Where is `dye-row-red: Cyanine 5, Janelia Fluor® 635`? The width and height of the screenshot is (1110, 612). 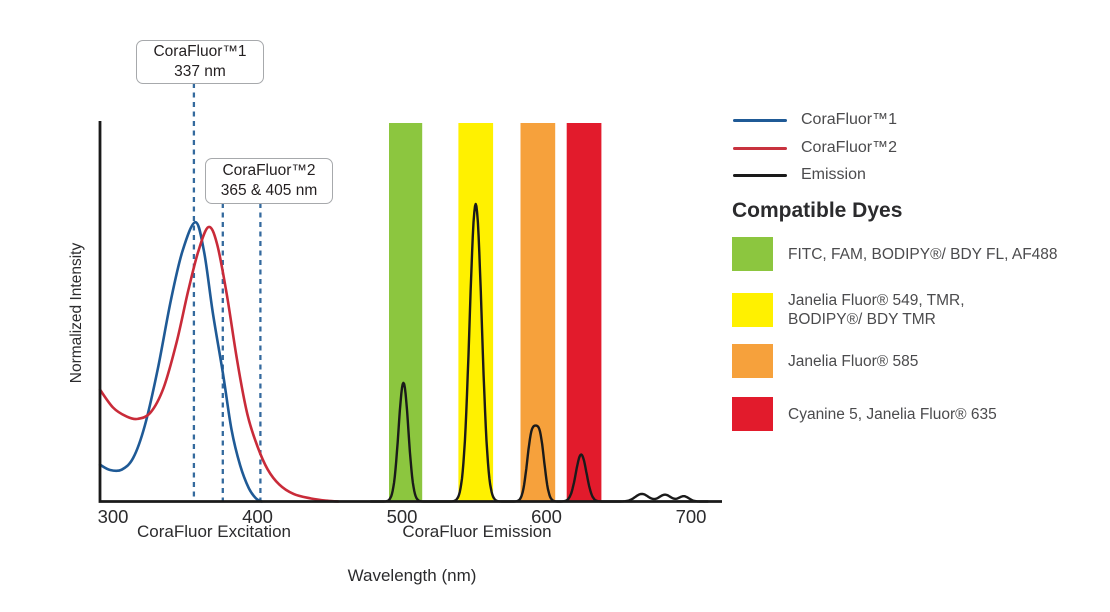
dye-row-red: Cyanine 5, Janelia Fluor® 635 is located at coordinates (864, 414).